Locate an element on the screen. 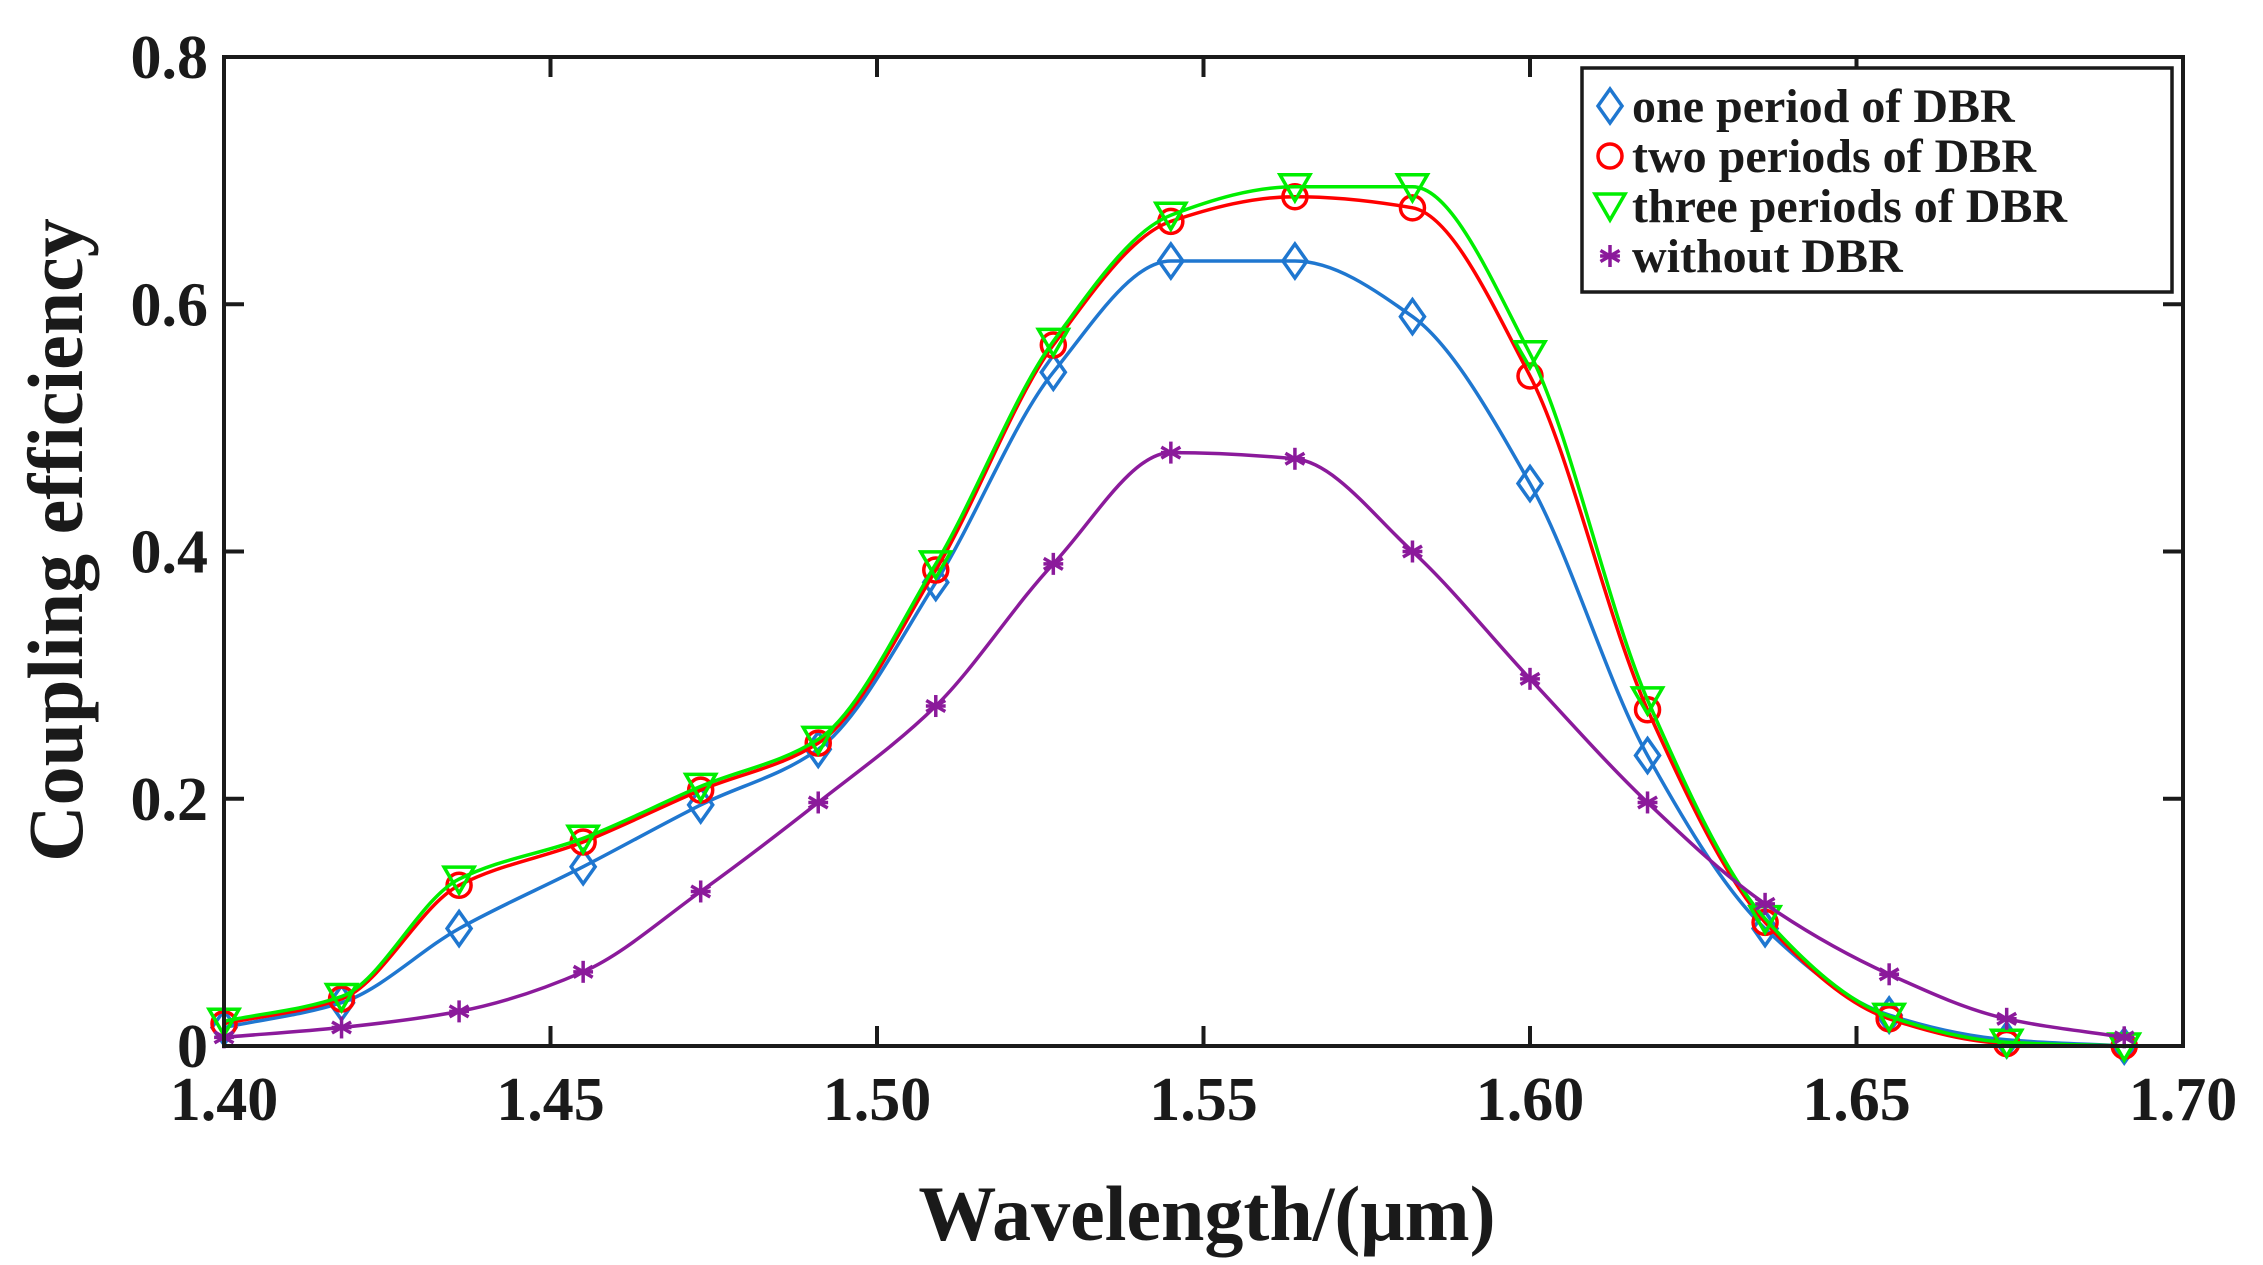 The image size is (2263, 1265). x-axis-label: Wavelength/(μm) is located at coordinates (1206, 1213).